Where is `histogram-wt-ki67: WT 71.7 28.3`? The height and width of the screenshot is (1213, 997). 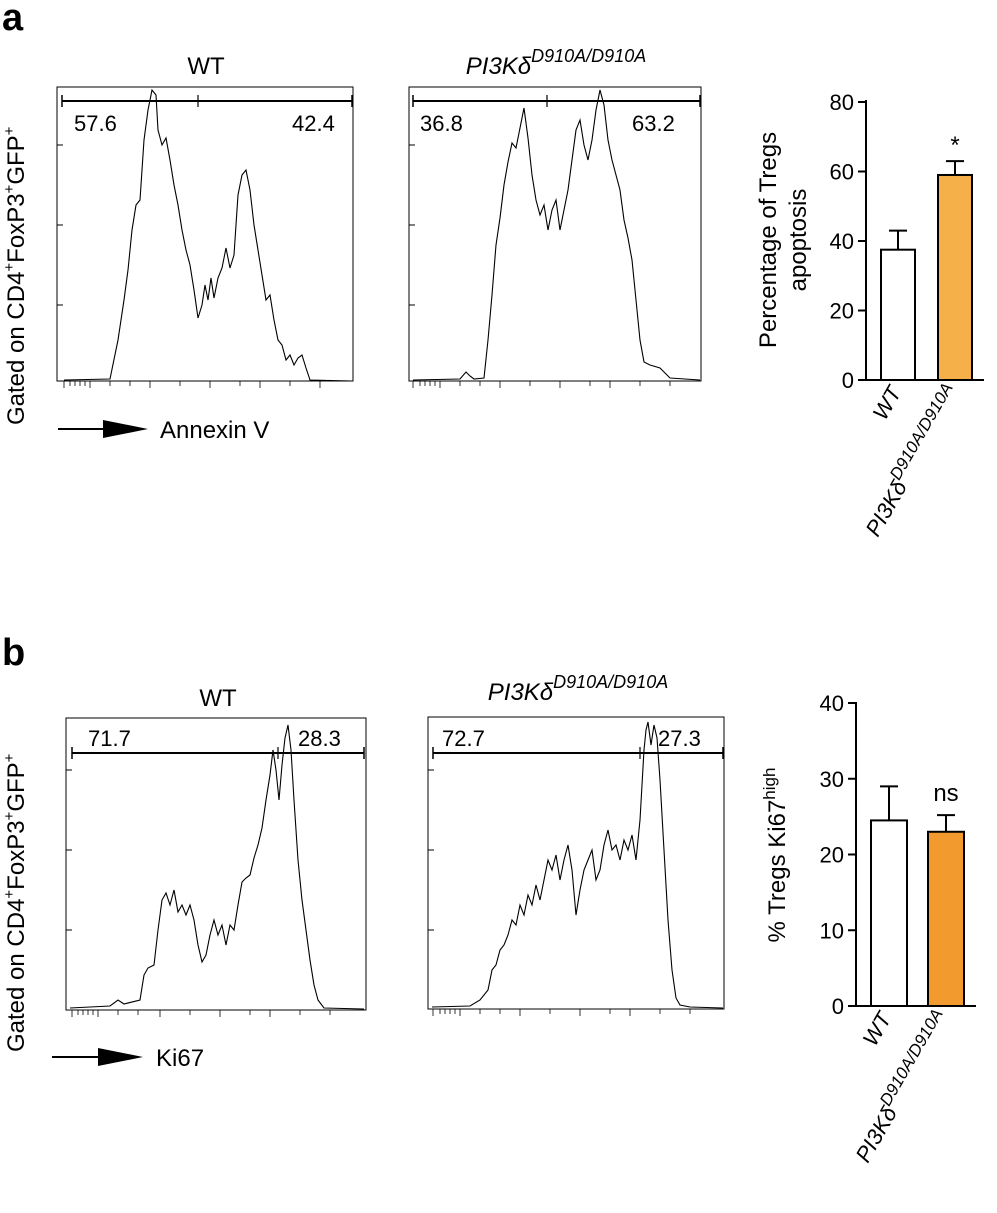 histogram-wt-ki67: WT 71.7 28.3 is located at coordinates (216, 851).